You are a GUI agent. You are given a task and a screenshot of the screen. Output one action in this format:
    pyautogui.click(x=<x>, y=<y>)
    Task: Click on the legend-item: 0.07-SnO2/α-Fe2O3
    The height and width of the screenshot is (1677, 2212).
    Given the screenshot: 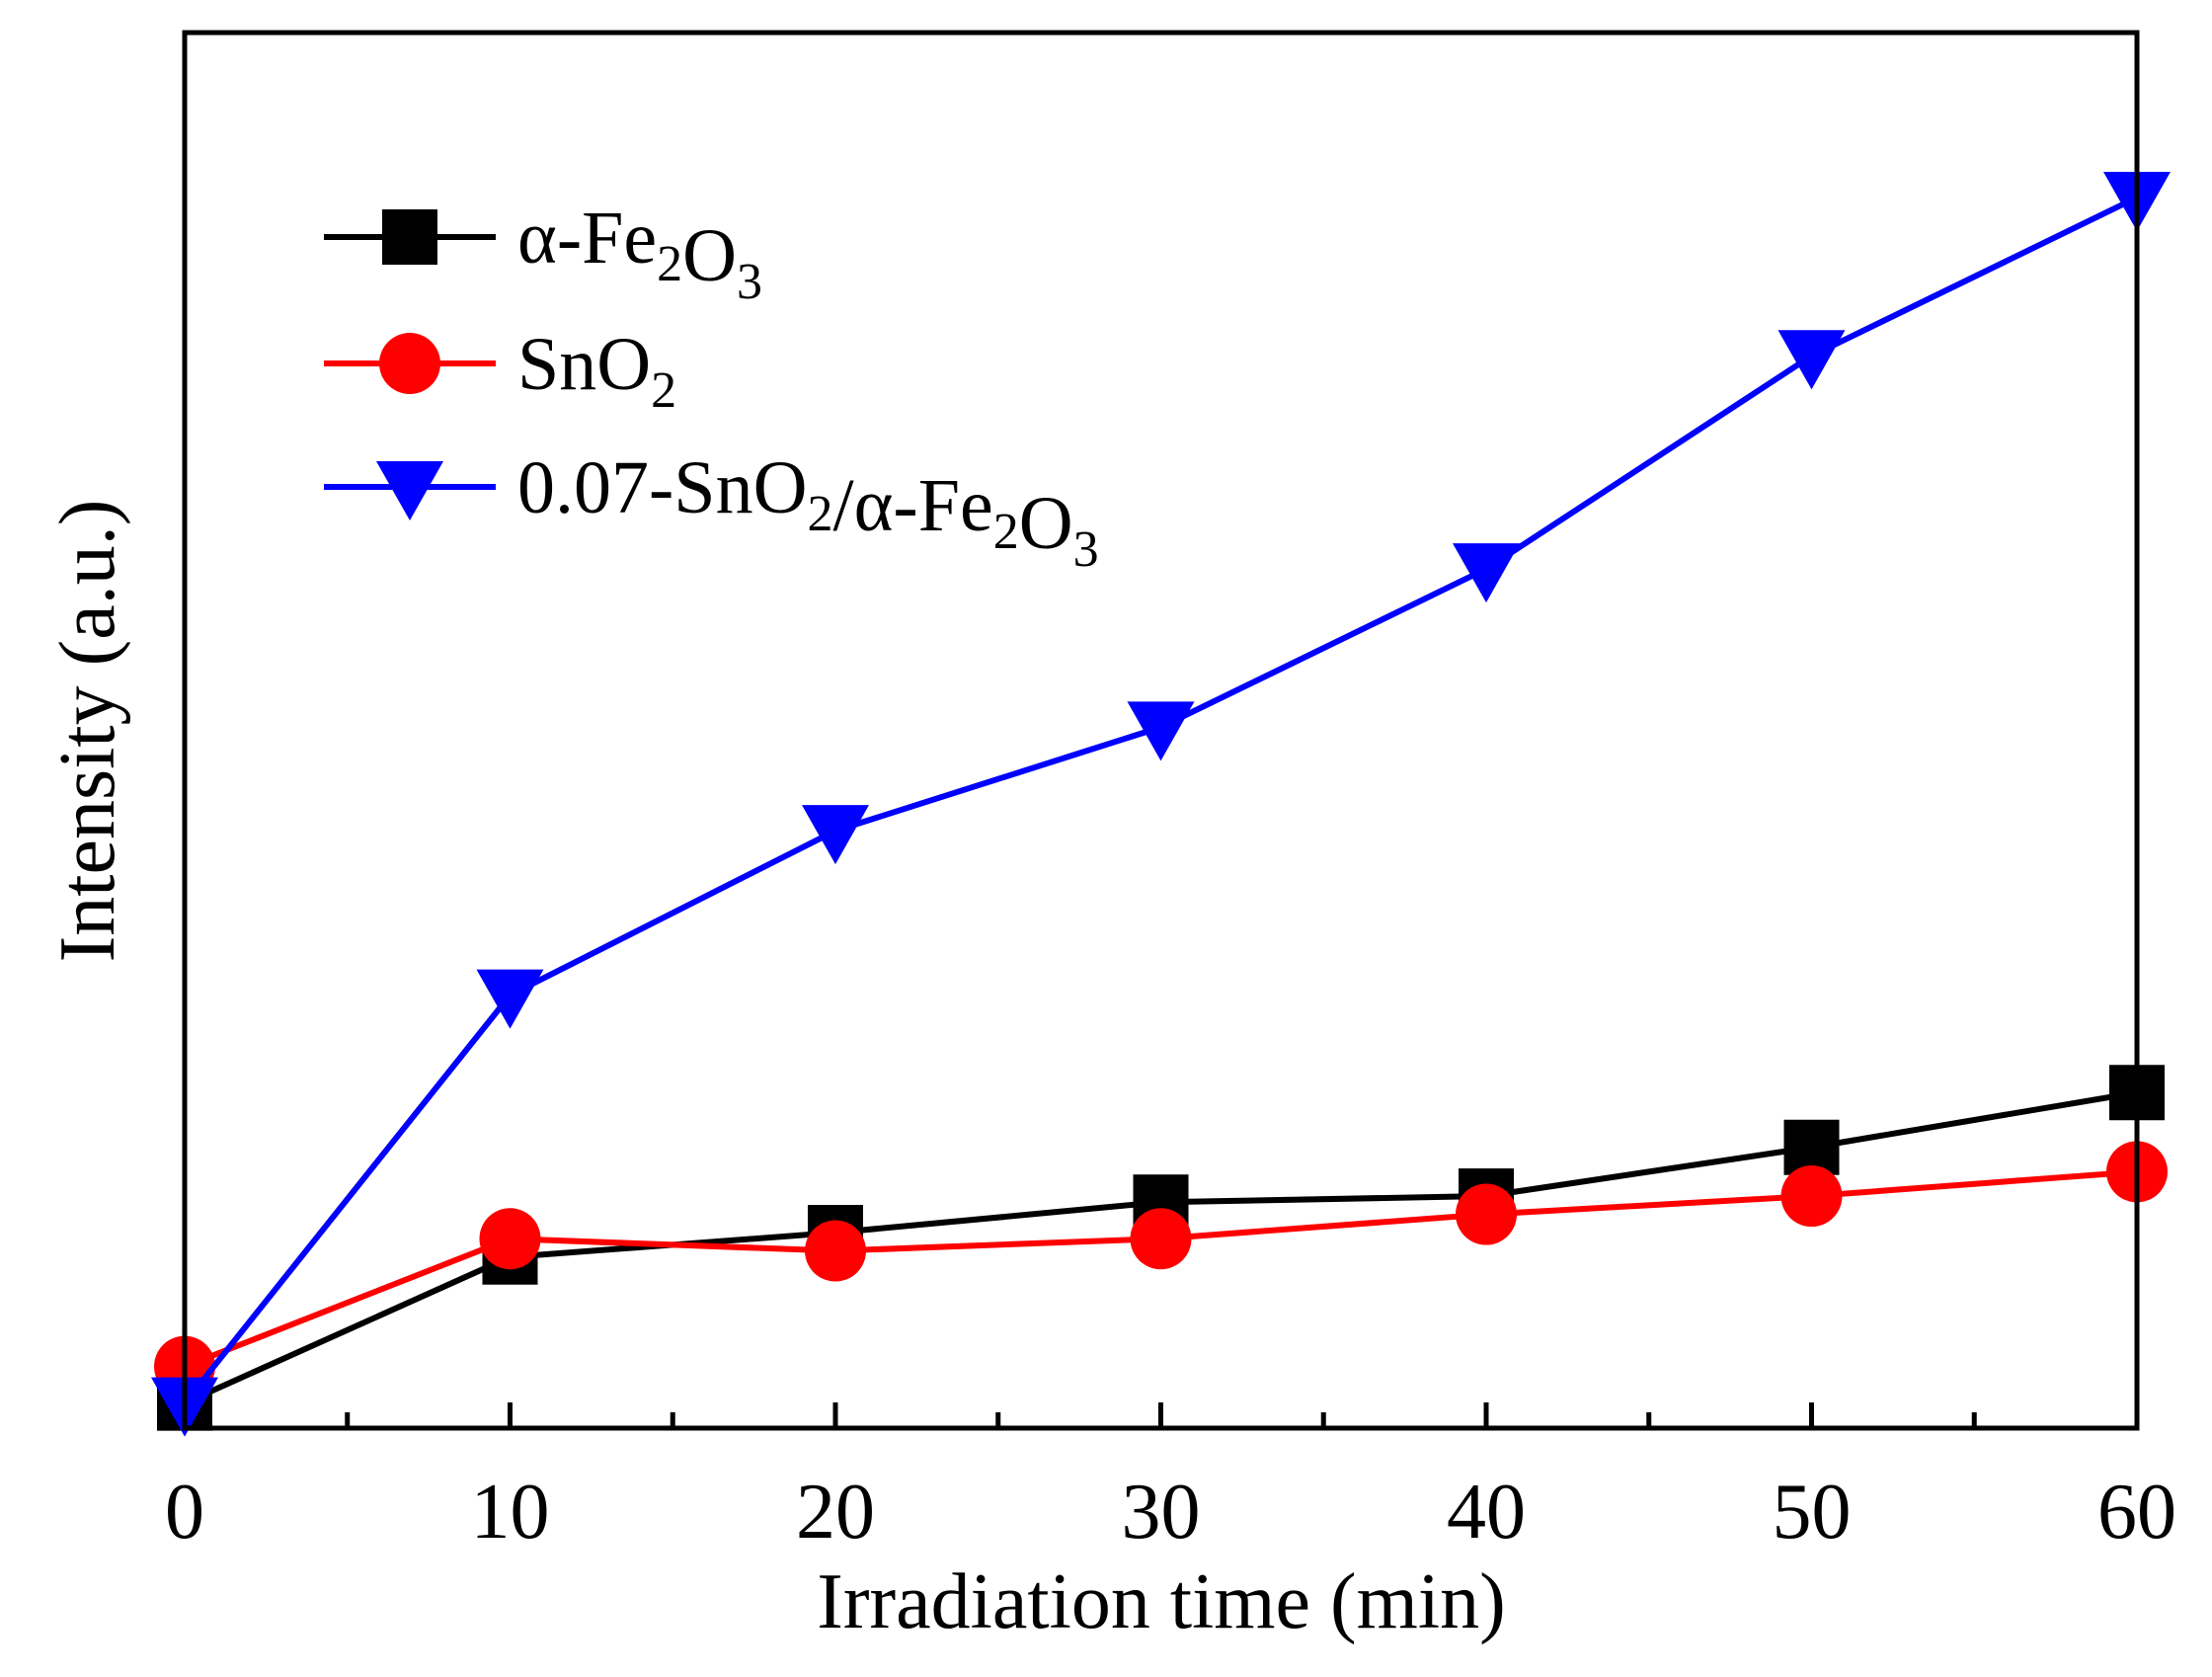 What is the action you would take?
    pyautogui.click(x=712, y=512)
    